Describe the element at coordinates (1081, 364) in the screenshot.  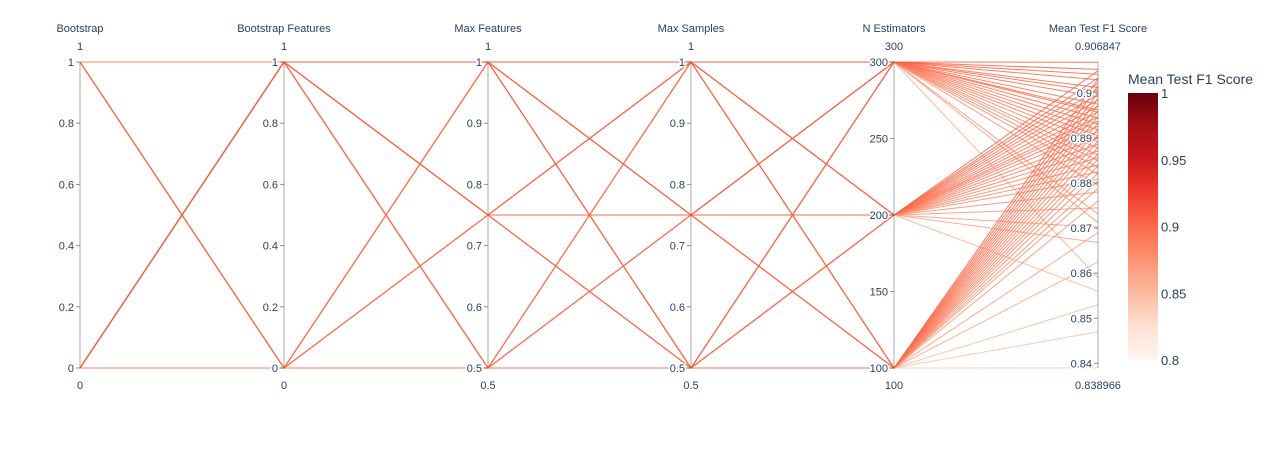
I see `axis-tick-label: 0.84` at that location.